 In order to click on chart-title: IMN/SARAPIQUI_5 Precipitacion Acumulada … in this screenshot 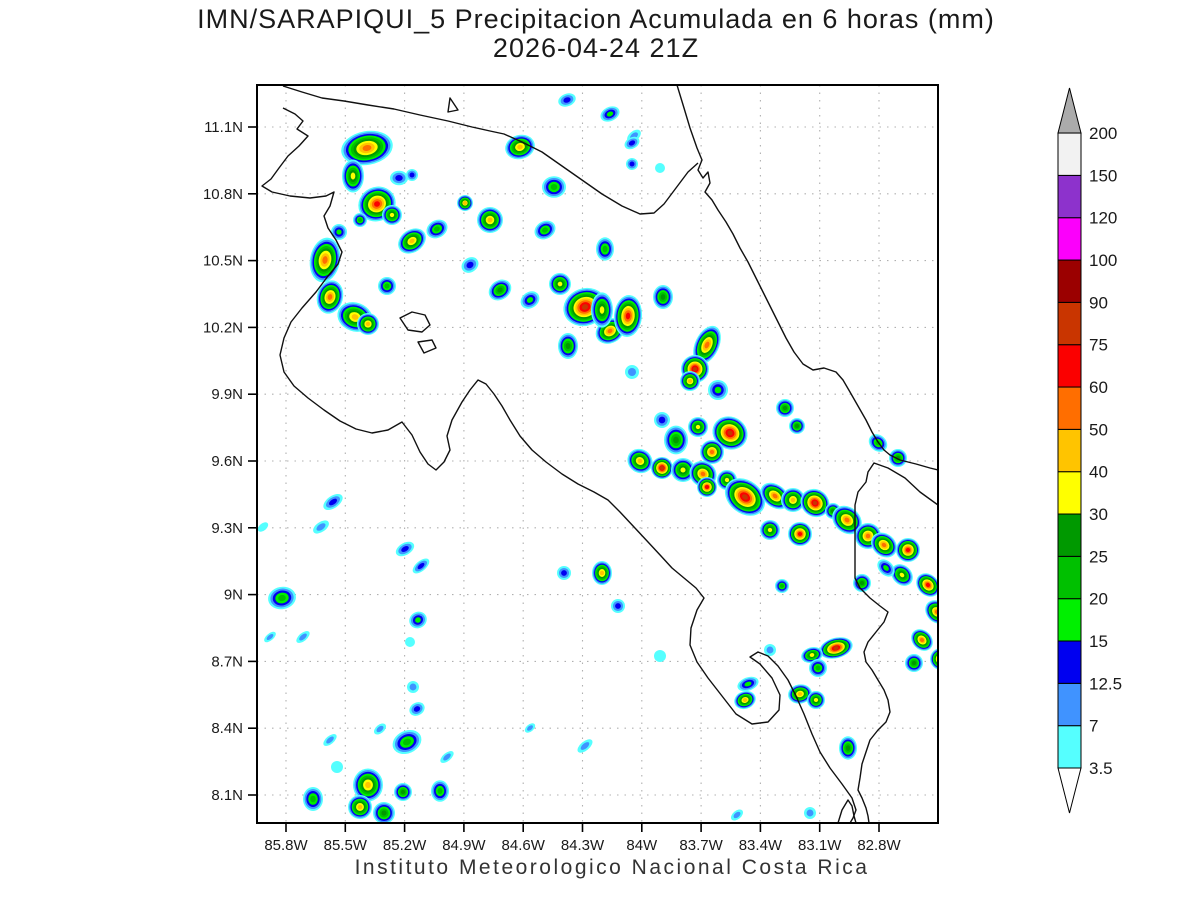, I will do `click(596, 19)`.